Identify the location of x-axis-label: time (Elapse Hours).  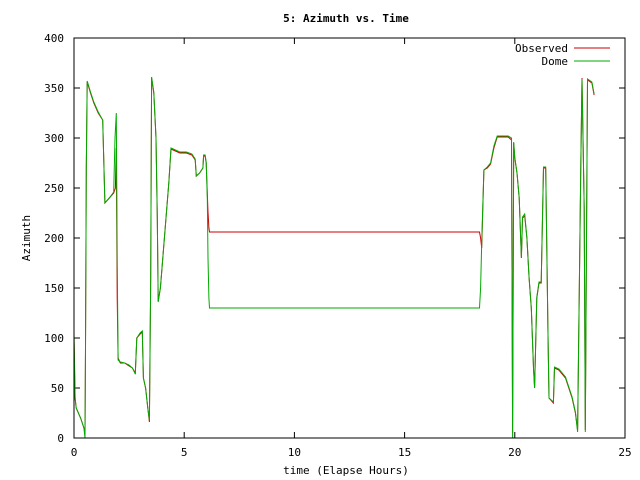
(346, 470).